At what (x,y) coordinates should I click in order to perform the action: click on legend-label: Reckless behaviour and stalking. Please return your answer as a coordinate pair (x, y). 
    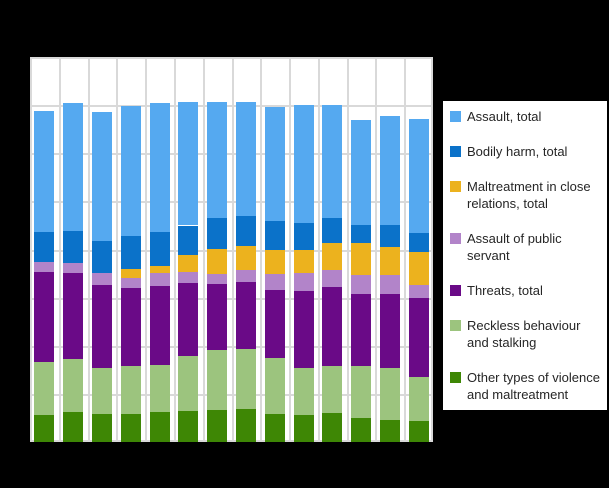
    Looking at the image, I should click on (524, 334).